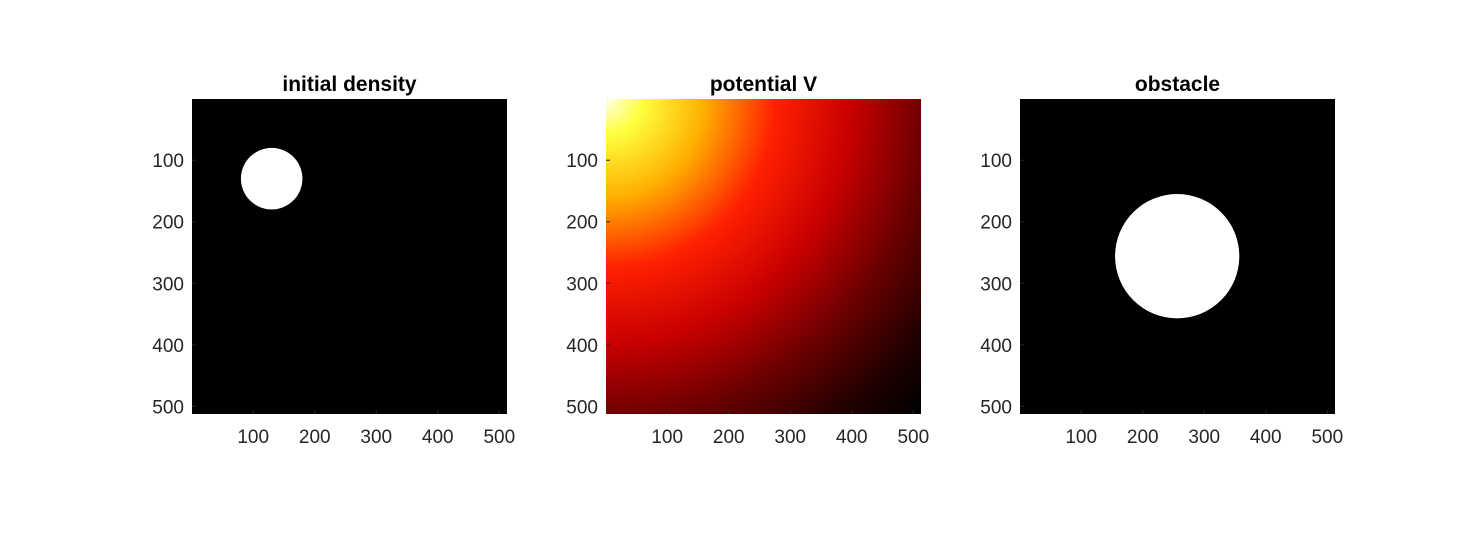  Describe the element at coordinates (763, 256) in the screenshot. I see `potential-field` at that location.